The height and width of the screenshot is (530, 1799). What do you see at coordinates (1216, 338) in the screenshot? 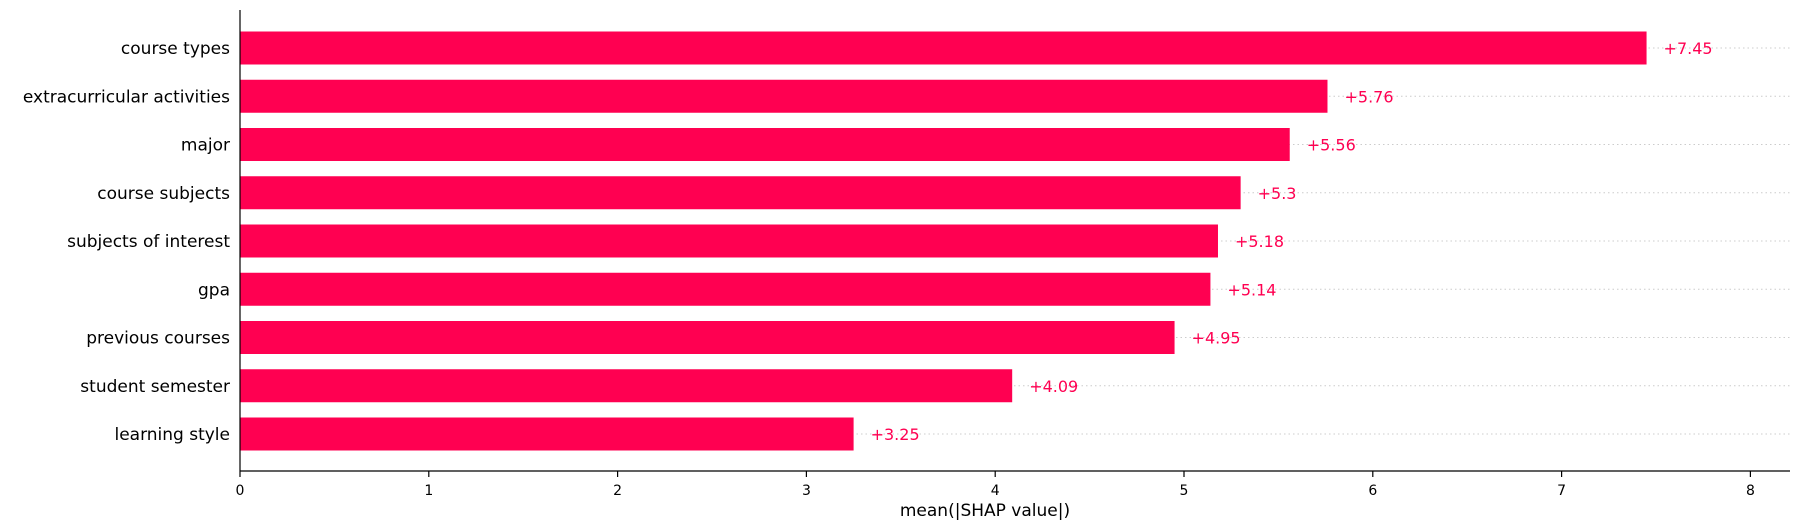
I see `bar-value-label: +4.95` at bounding box center [1216, 338].